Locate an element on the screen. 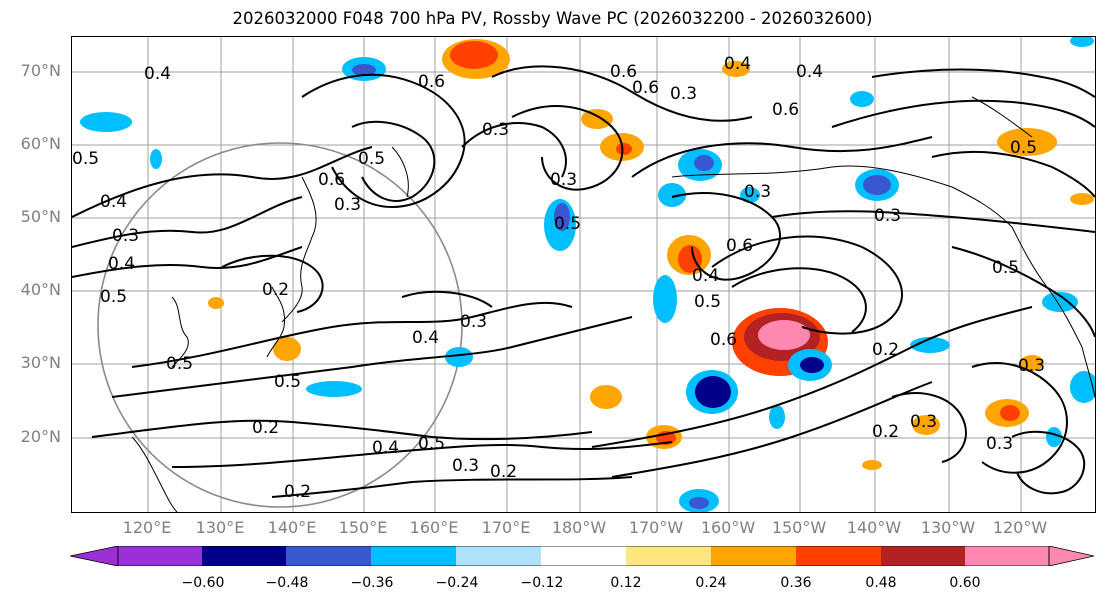 The image size is (1105, 604). anomaly-blue-small is located at coordinates (156, 159).